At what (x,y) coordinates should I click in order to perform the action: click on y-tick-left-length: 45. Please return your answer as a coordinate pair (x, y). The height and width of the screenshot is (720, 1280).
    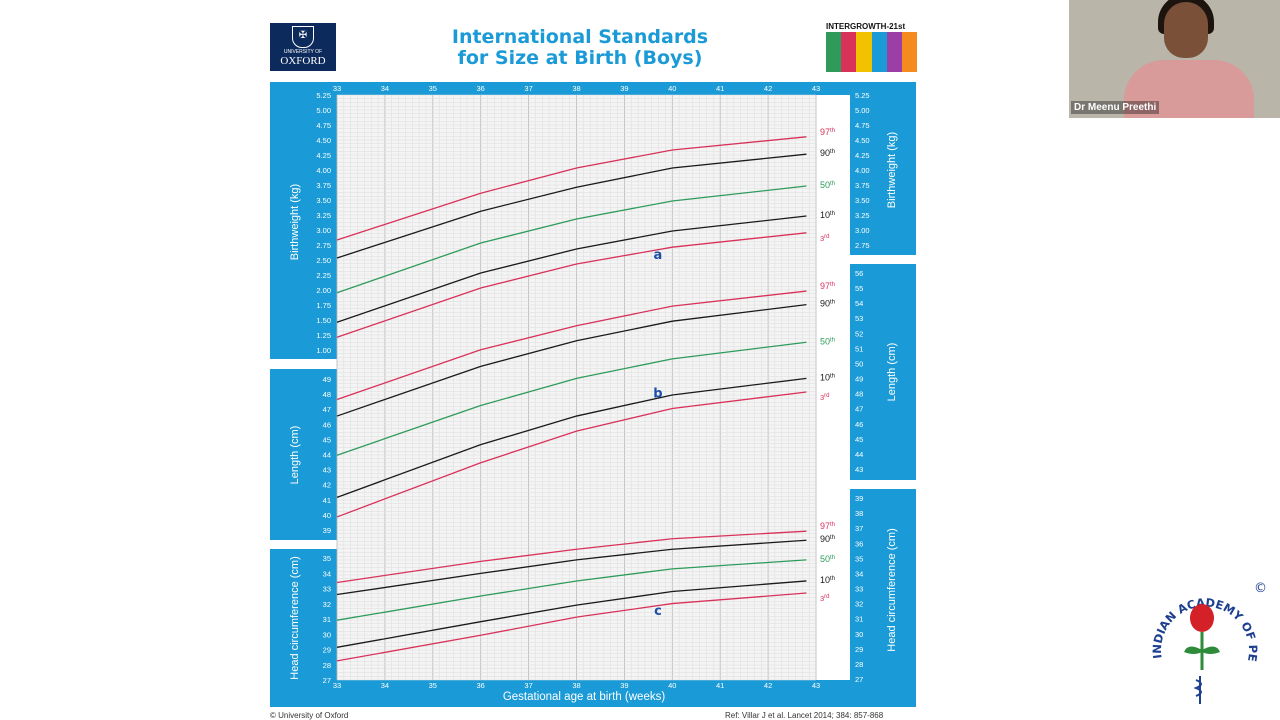
    Looking at the image, I should click on (327, 439).